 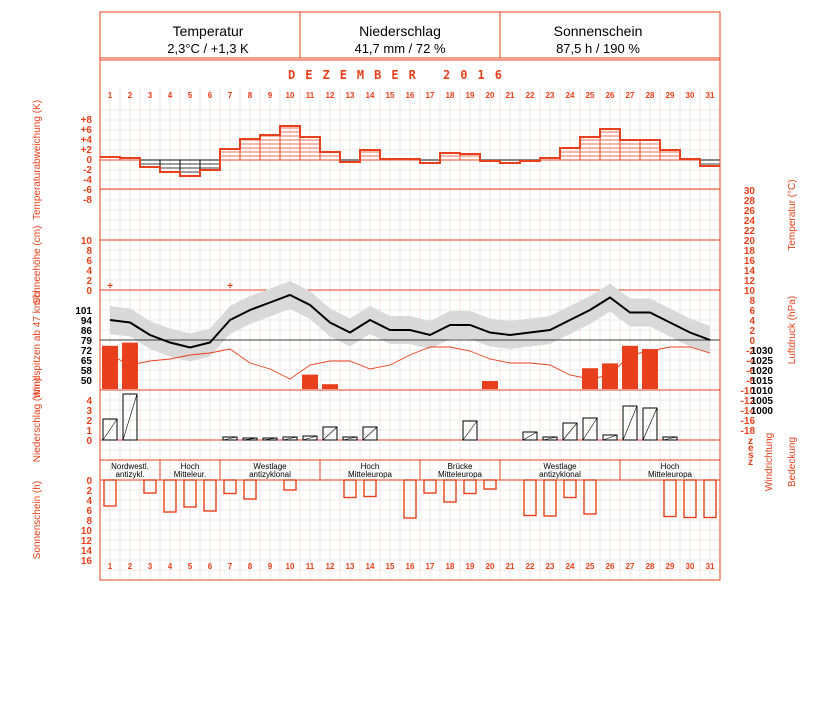 I want to click on tick-label: 28, so click(x=750, y=201).